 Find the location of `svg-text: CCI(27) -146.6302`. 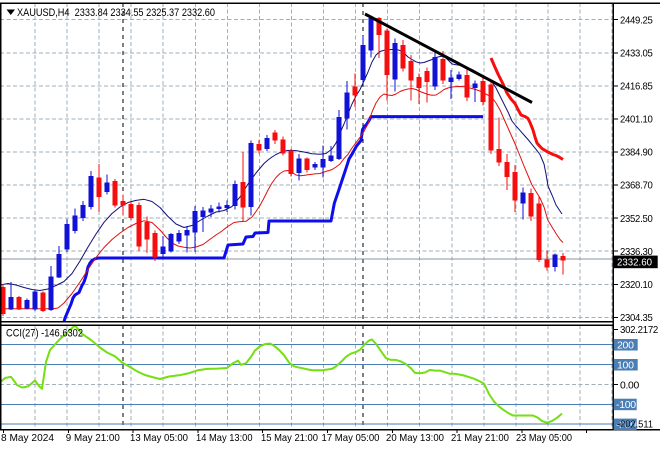

svg-text: CCI(27) -146.6302 is located at coordinates (44, 334).